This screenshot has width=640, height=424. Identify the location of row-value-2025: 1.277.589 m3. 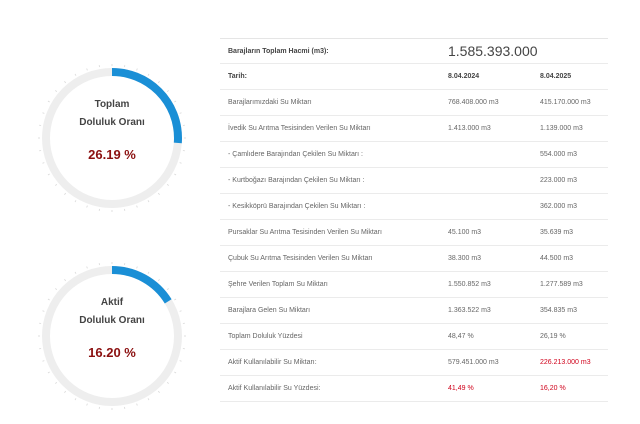
(570, 284).